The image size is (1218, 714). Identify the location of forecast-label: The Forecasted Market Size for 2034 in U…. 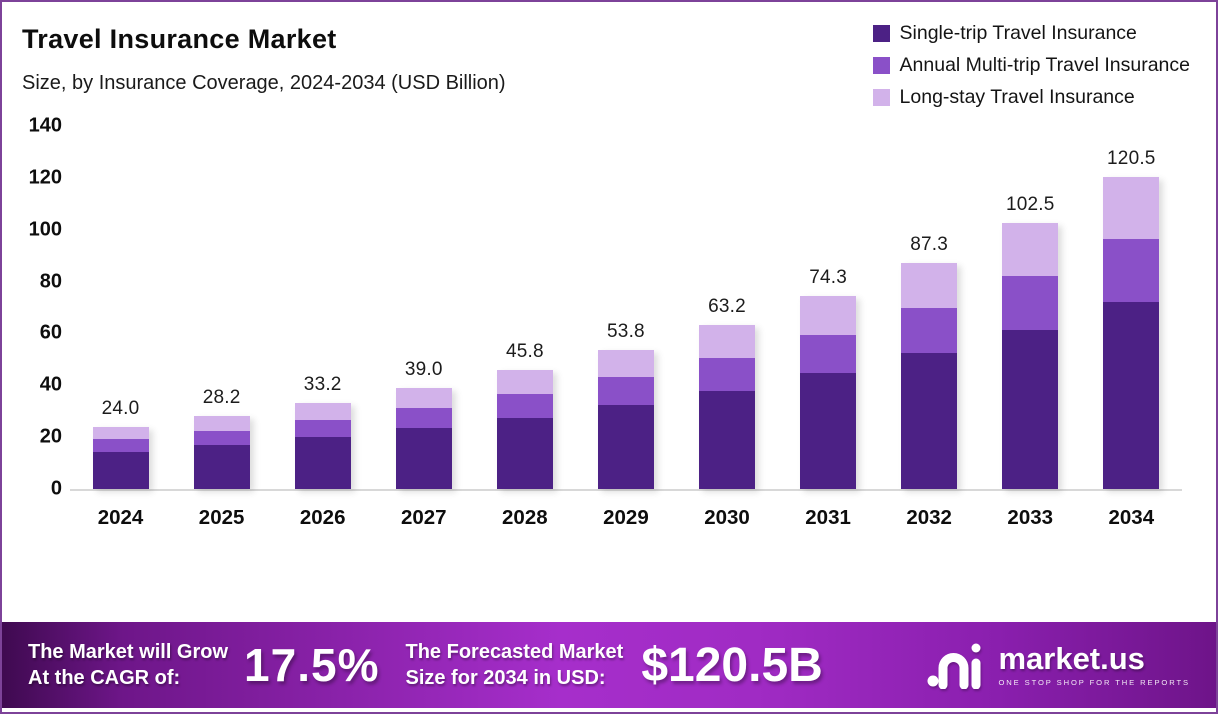
(514, 665).